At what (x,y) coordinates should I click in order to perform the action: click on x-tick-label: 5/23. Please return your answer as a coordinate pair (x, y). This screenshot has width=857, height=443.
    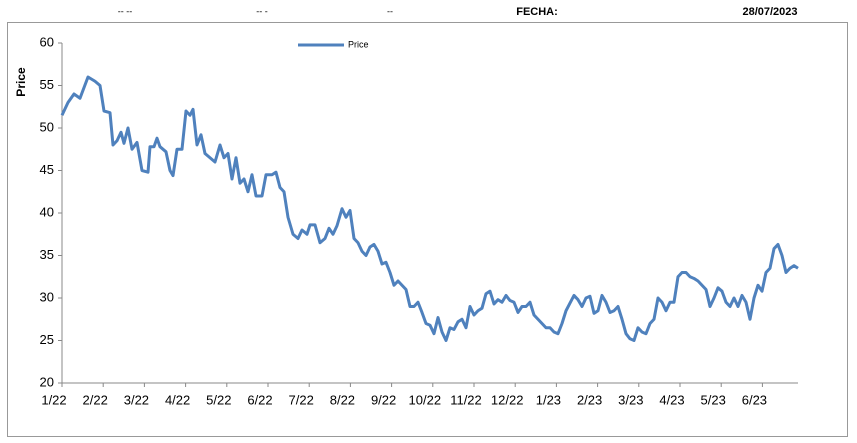
    Looking at the image, I should click on (713, 399).